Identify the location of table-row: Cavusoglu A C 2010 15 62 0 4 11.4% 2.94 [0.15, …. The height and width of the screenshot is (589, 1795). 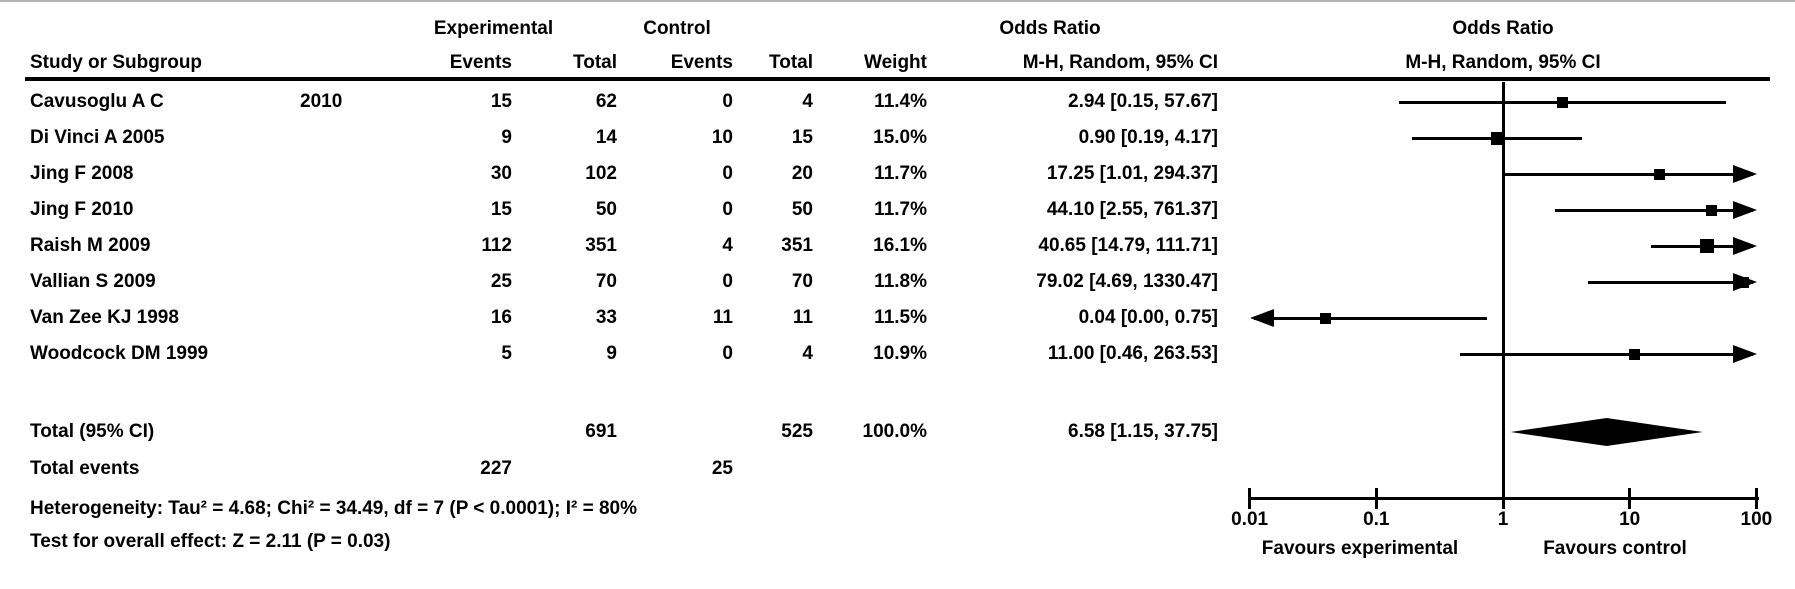
(615, 102).